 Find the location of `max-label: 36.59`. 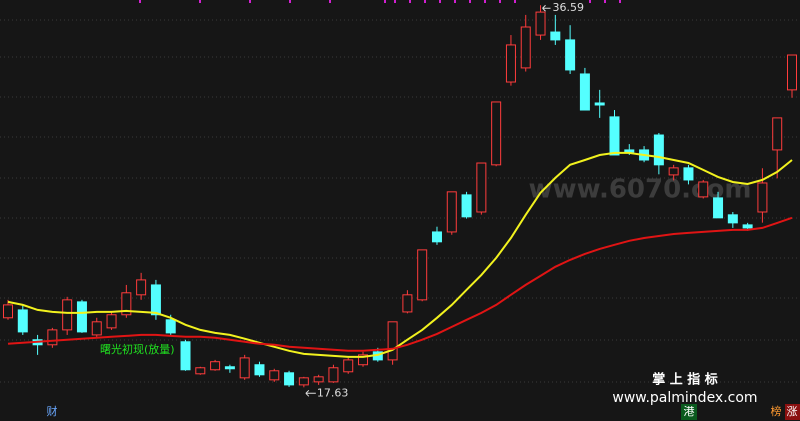

max-label: 36.59 is located at coordinates (569, 7).